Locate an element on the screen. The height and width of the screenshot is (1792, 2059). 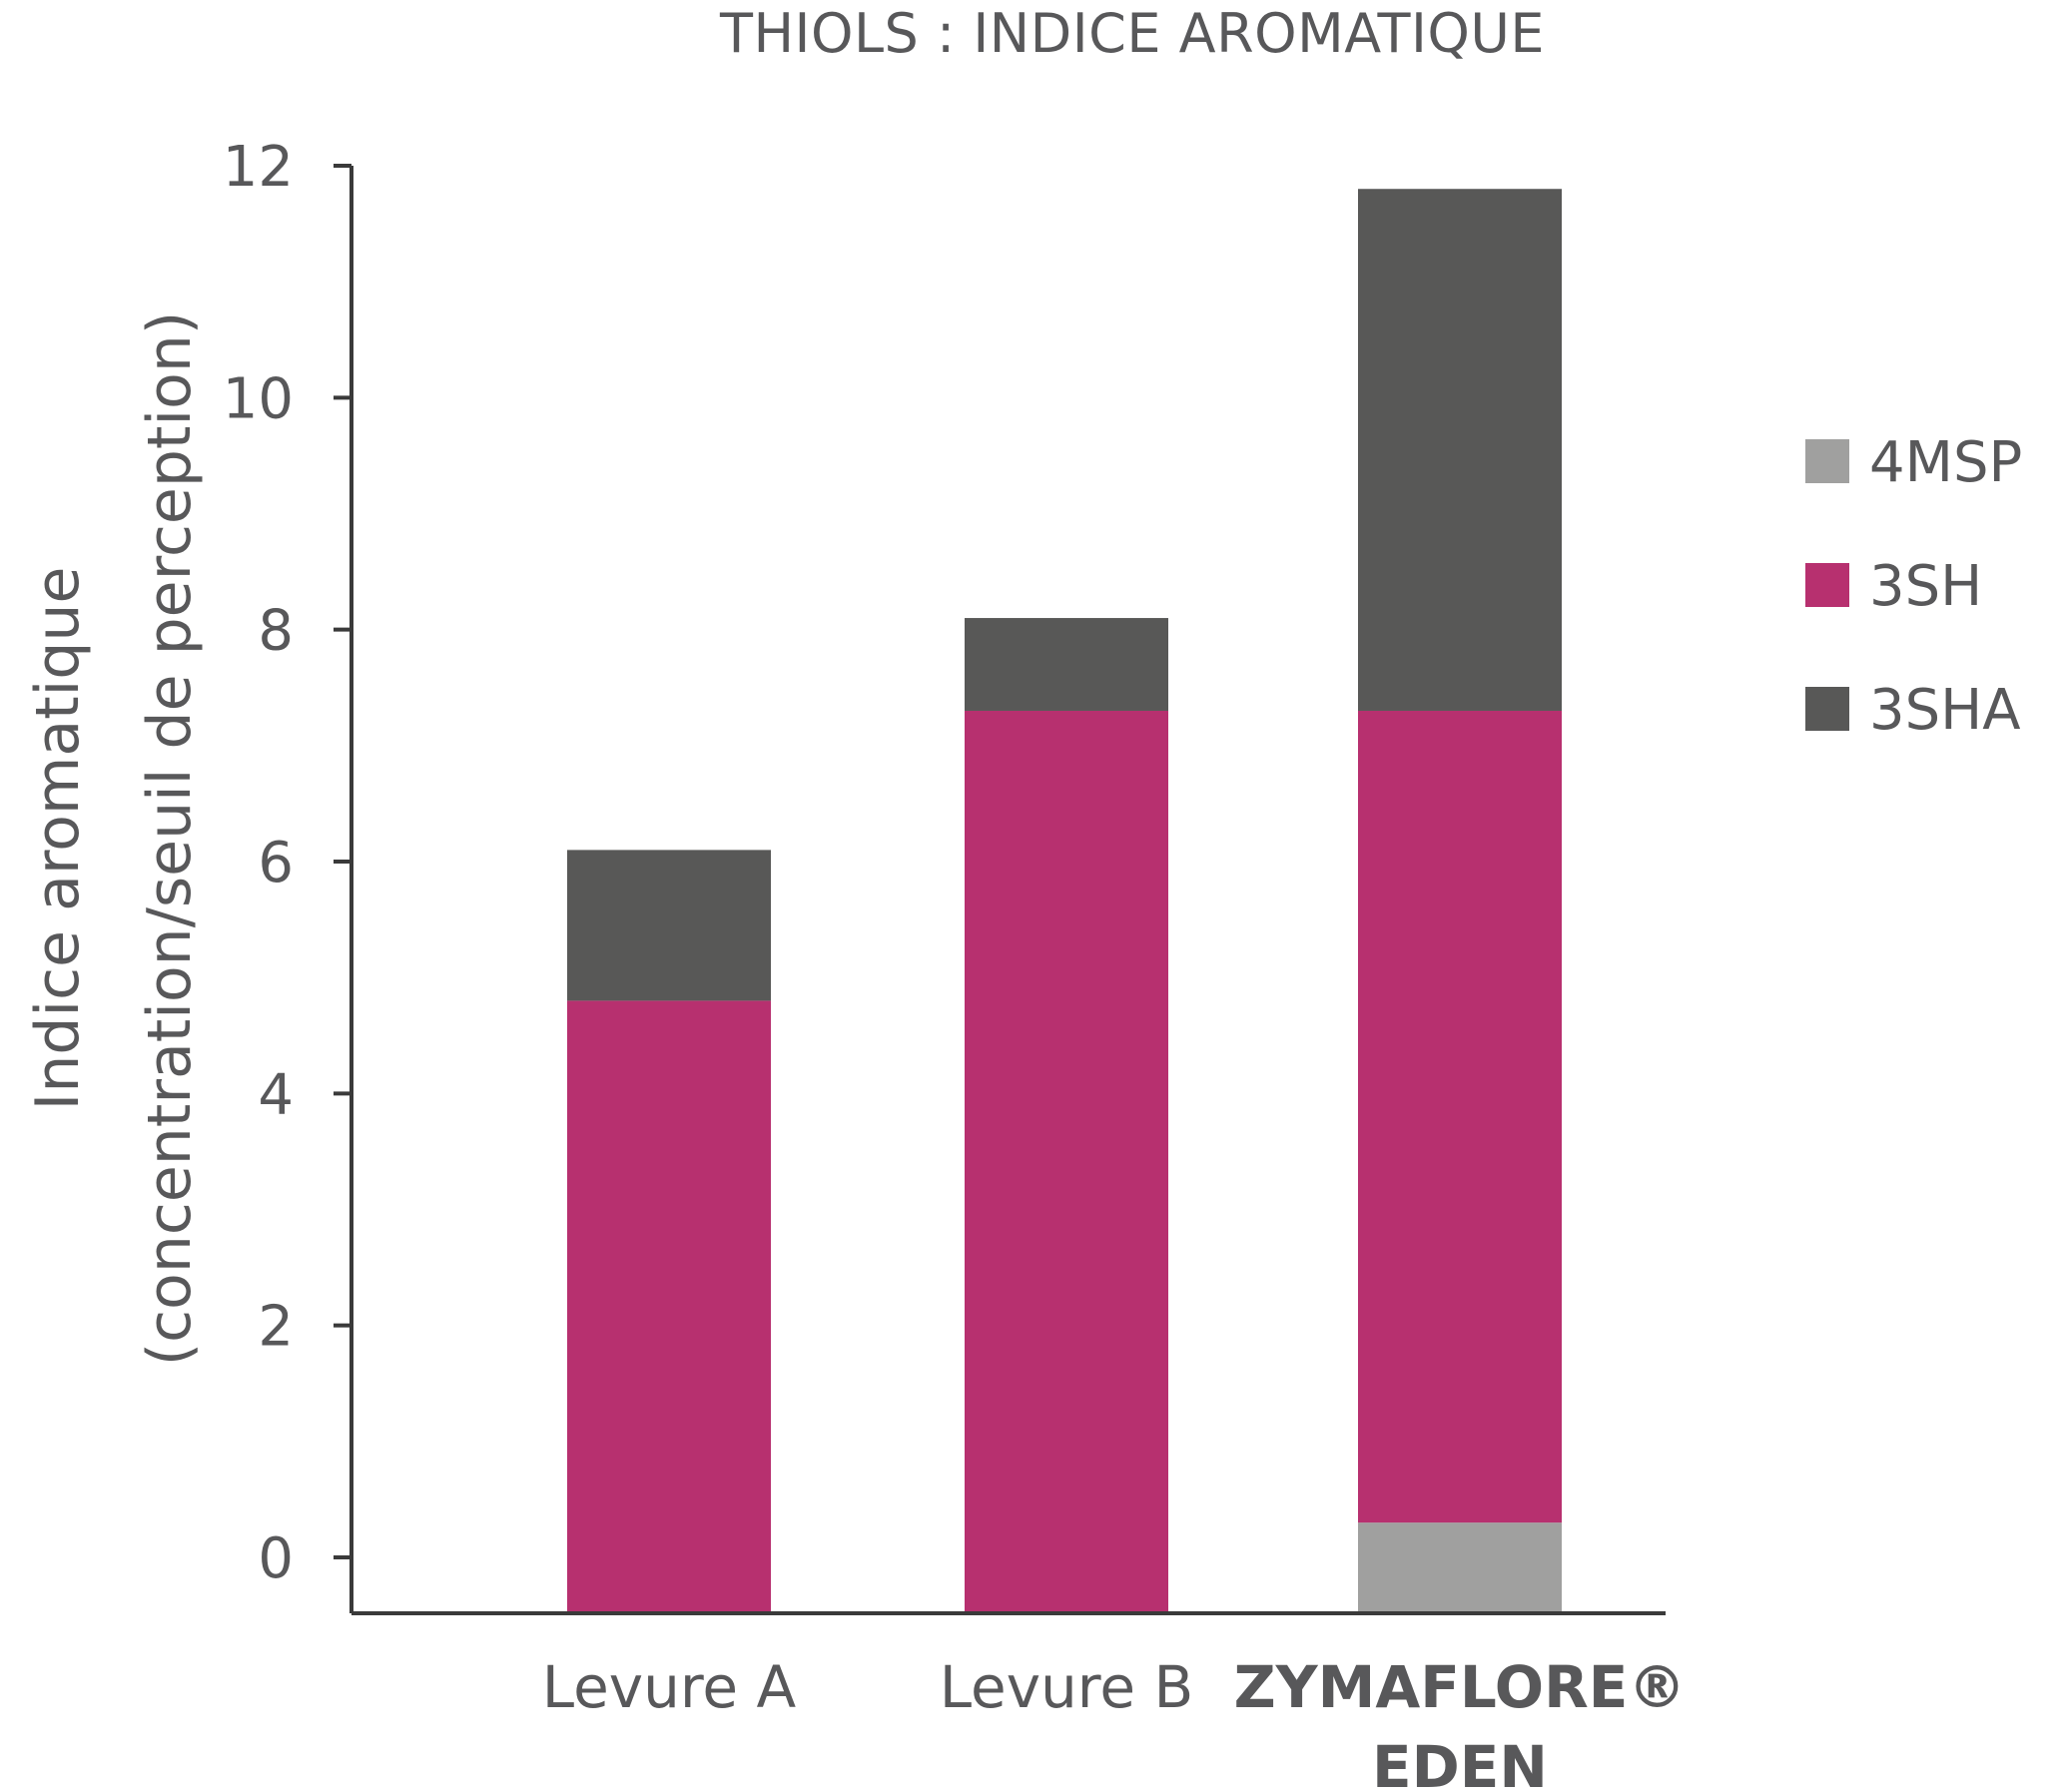
legend: 4MSP 3SH 3SHA is located at coordinates (1913, 586).